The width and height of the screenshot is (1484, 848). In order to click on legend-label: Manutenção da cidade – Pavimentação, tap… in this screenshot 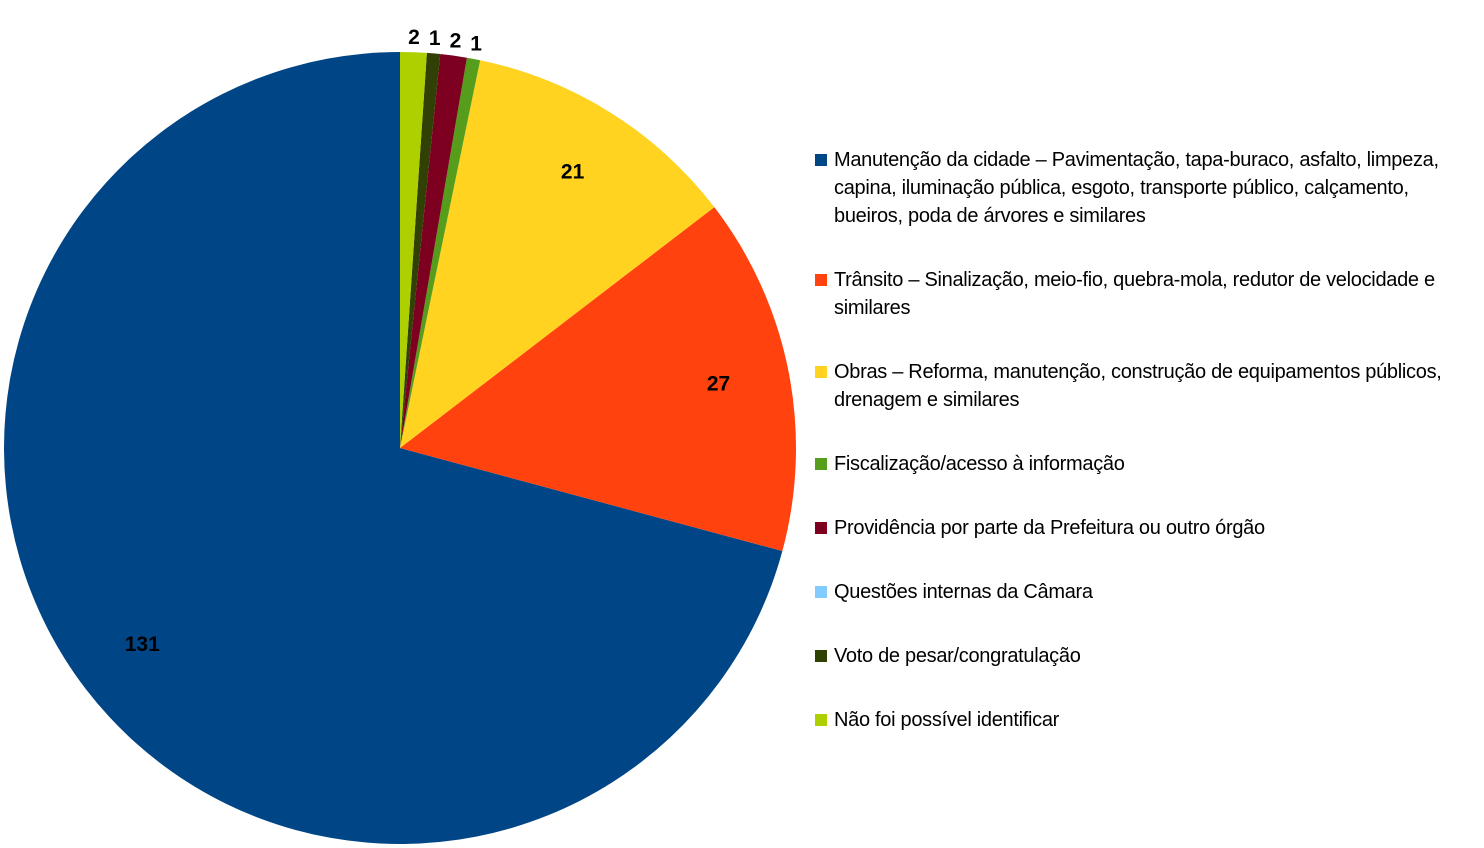, I will do `click(1136, 188)`.